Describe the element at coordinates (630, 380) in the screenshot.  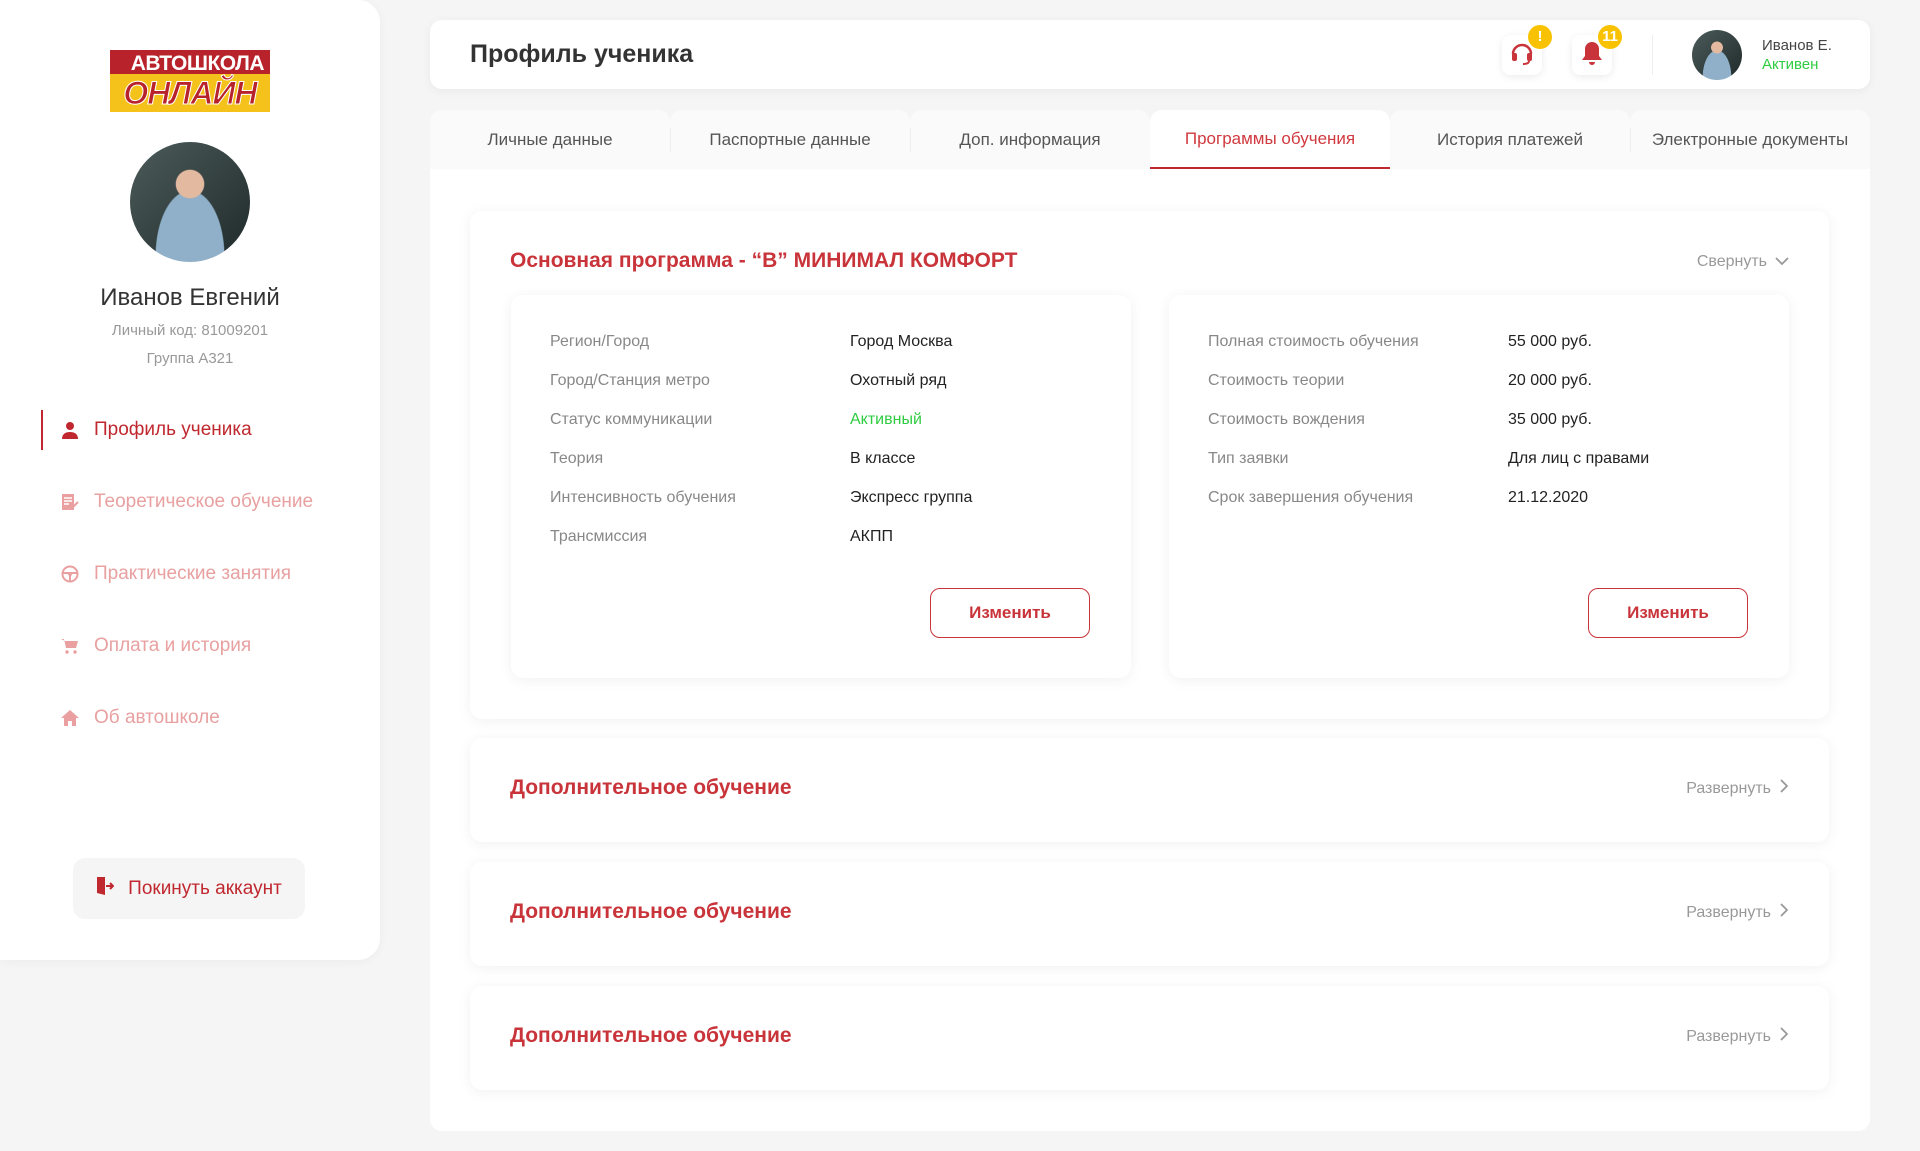
I see `detail-label: Город/Станция метро` at that location.